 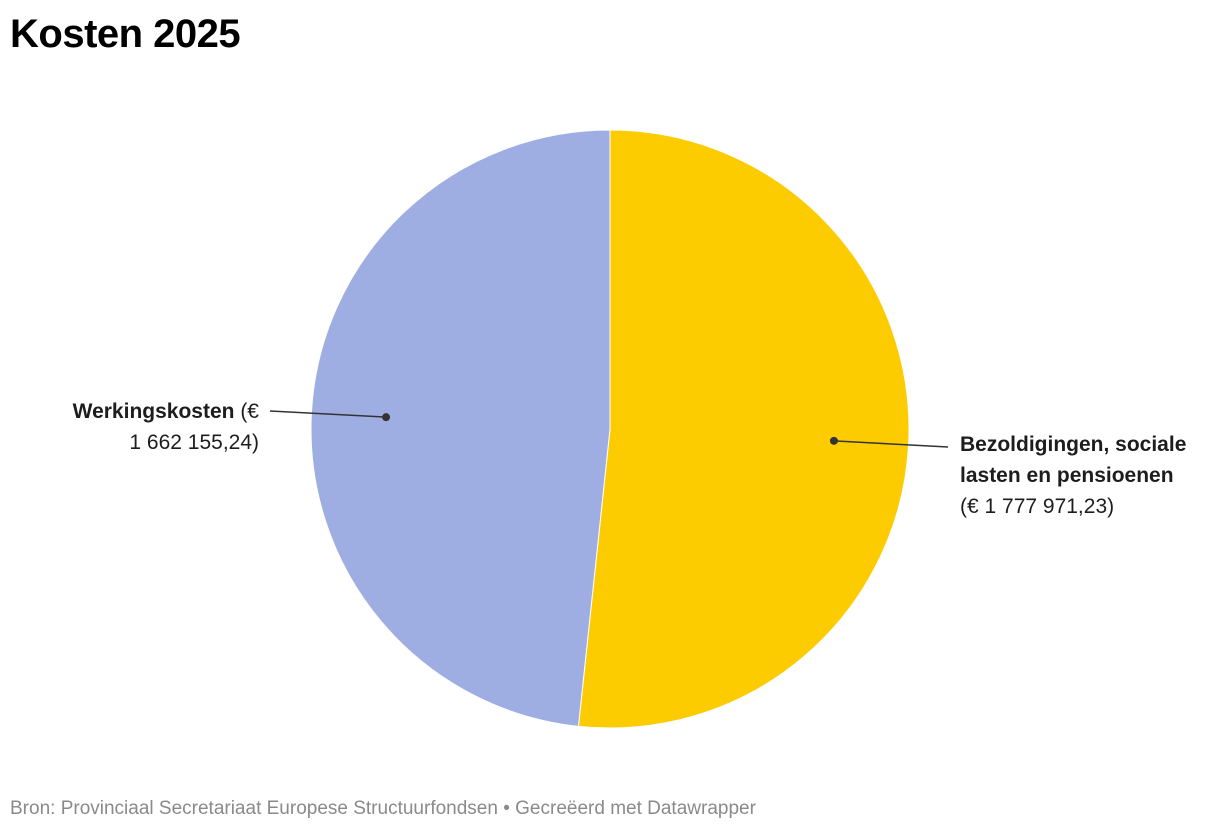 What do you see at coordinates (386, 417) in the screenshot?
I see `leader-werkingskosten-dot` at bounding box center [386, 417].